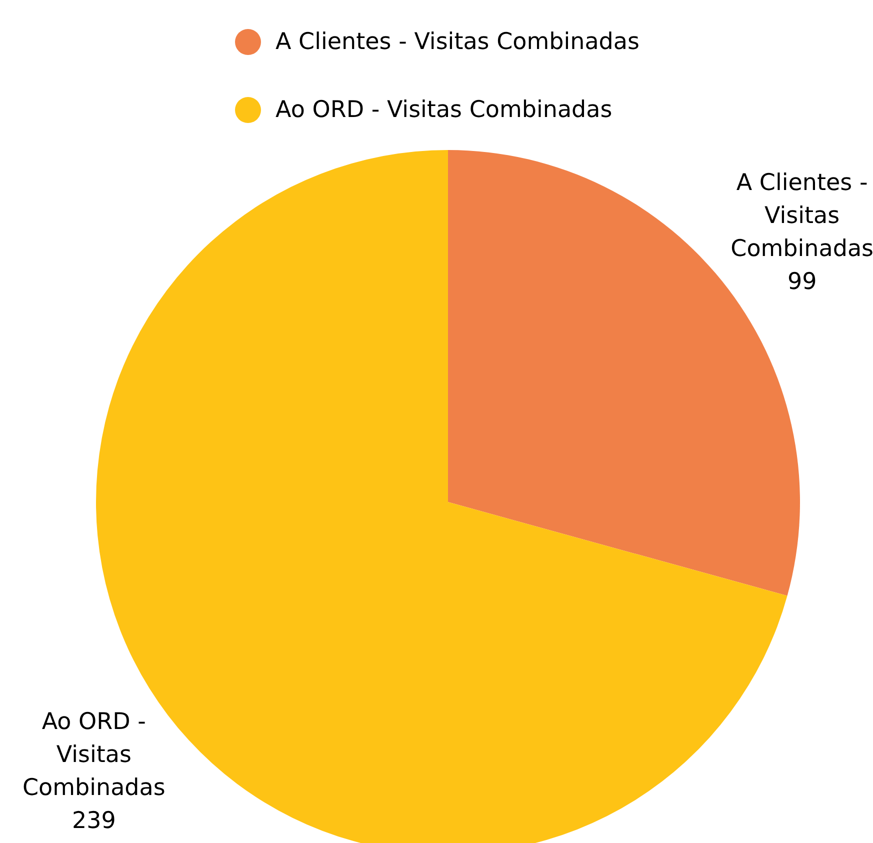 The width and height of the screenshot is (873, 843). Describe the element at coordinates (444, 110) in the screenshot. I see `legend-label: Ao ORD - Visitas Combinadas` at that location.